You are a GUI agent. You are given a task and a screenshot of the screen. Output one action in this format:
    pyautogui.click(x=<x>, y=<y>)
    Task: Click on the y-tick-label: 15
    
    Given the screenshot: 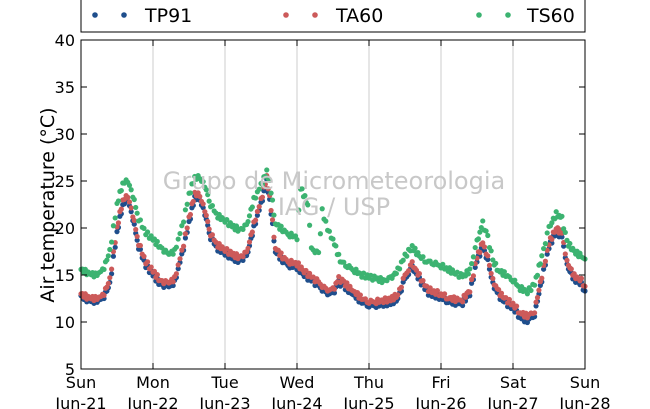 What is the action you would take?
    pyautogui.click(x=65, y=275)
    